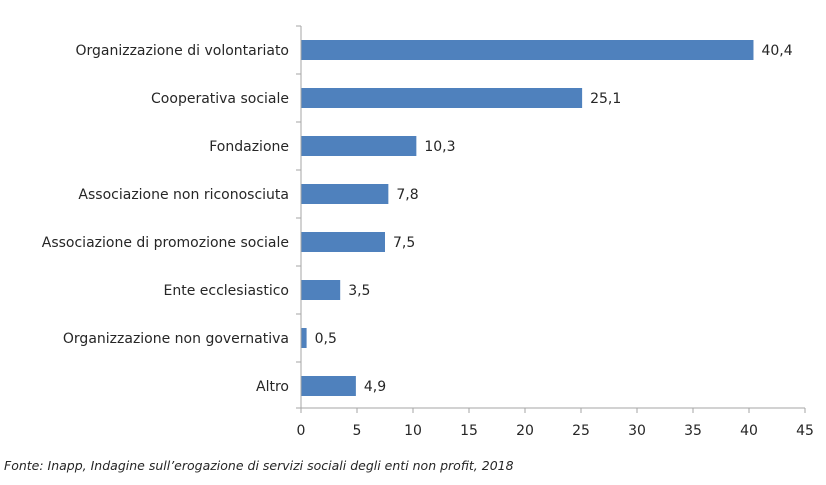  Describe the element at coordinates (359, 291) in the screenshot. I see `value-label: 3,5` at that location.